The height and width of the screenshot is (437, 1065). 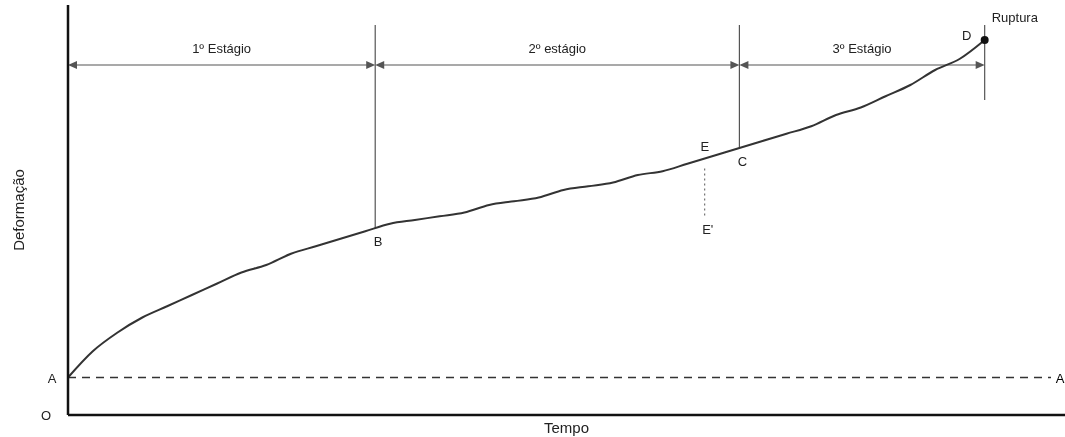 I want to click on text: Ruptura, so click(x=1015, y=17).